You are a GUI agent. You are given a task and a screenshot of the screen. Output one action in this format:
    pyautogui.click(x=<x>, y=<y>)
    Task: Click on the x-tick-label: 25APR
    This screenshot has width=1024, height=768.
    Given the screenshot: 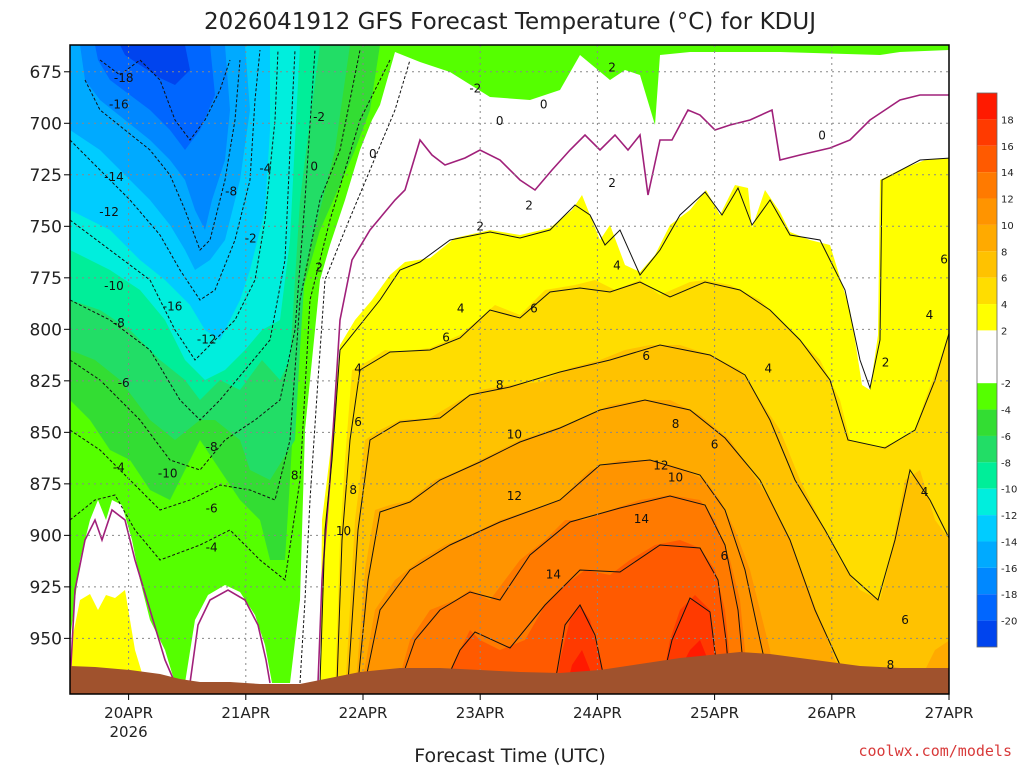 What is the action you would take?
    pyautogui.click(x=714, y=713)
    